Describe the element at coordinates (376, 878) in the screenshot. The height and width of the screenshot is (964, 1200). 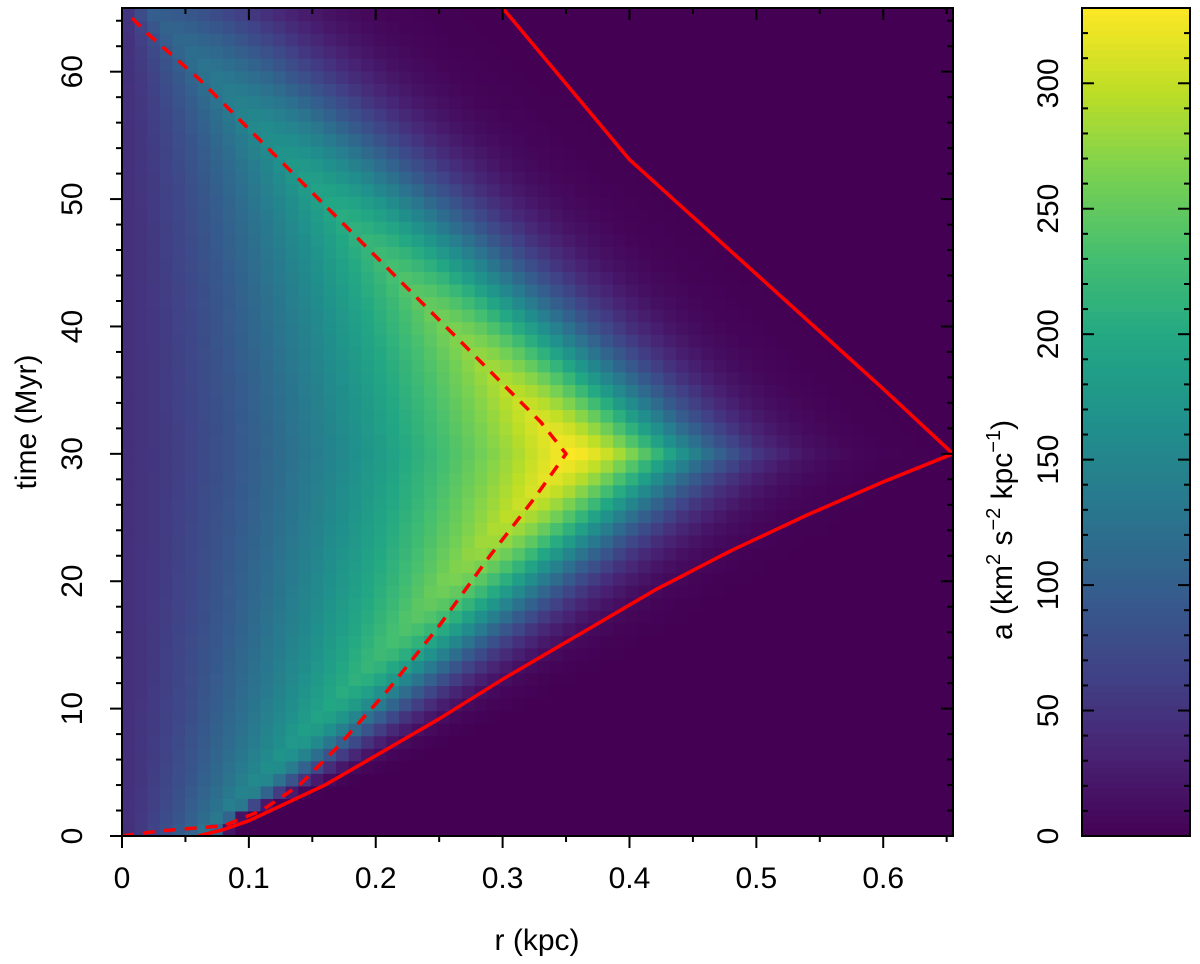
I see `x-tick-label: 0.2` at that location.